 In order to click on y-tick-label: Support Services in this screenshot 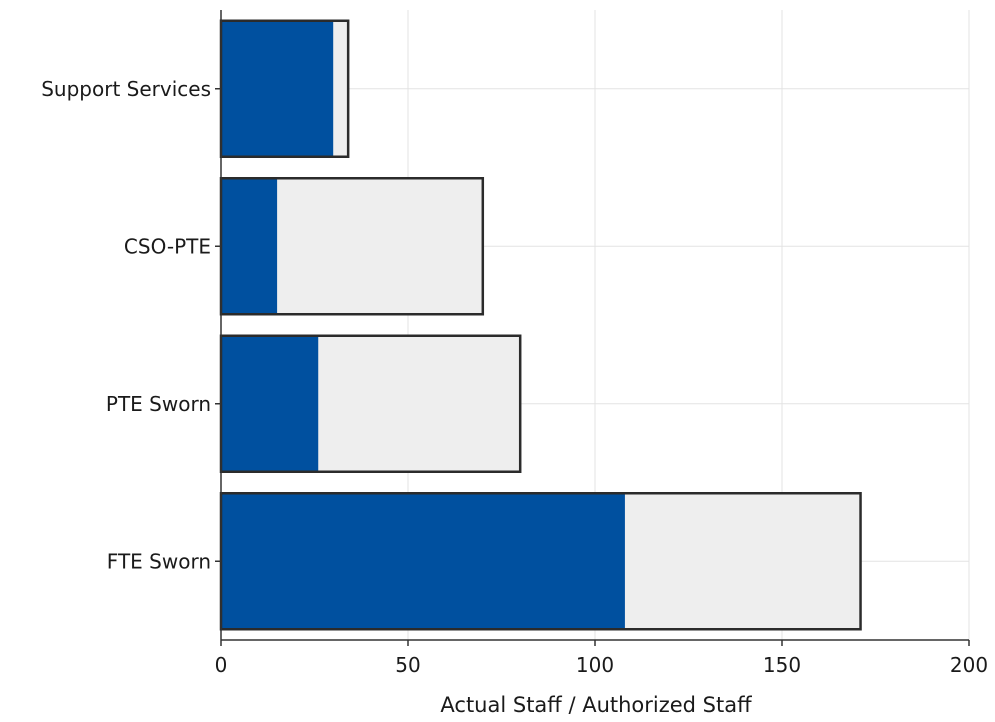, I will do `click(126, 89)`.